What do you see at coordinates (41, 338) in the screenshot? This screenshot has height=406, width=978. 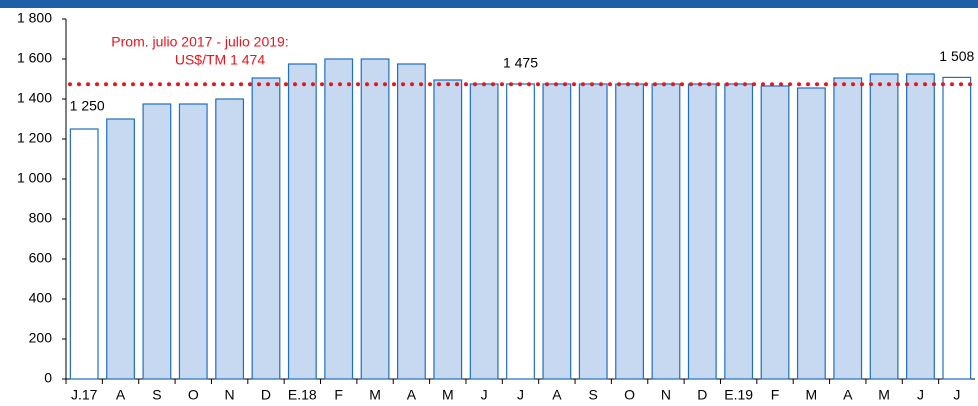 I see `y-tick-label: 200` at bounding box center [41, 338].